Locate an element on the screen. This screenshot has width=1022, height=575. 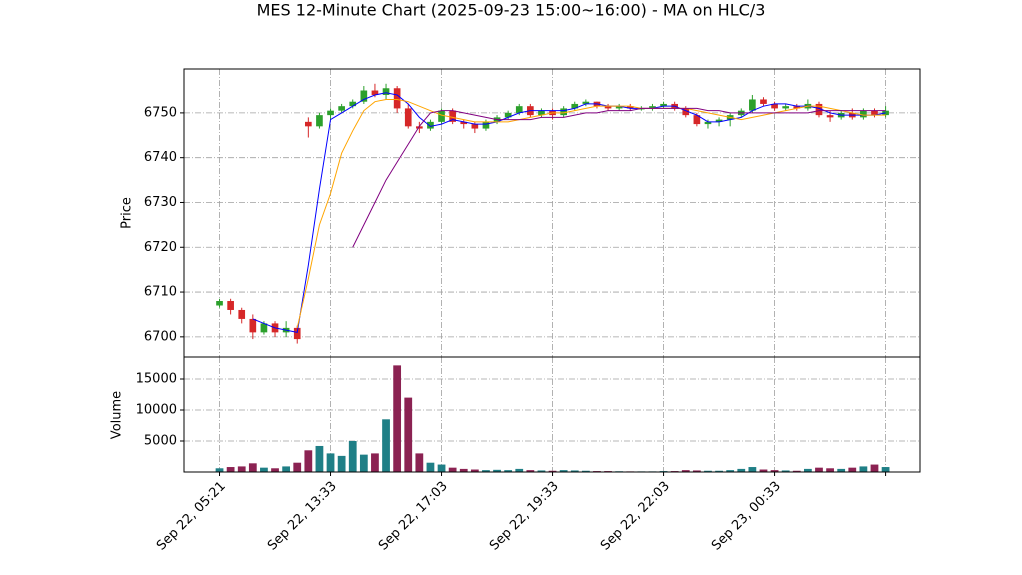
y-tick-label: 6750 is located at coordinates (160, 112).